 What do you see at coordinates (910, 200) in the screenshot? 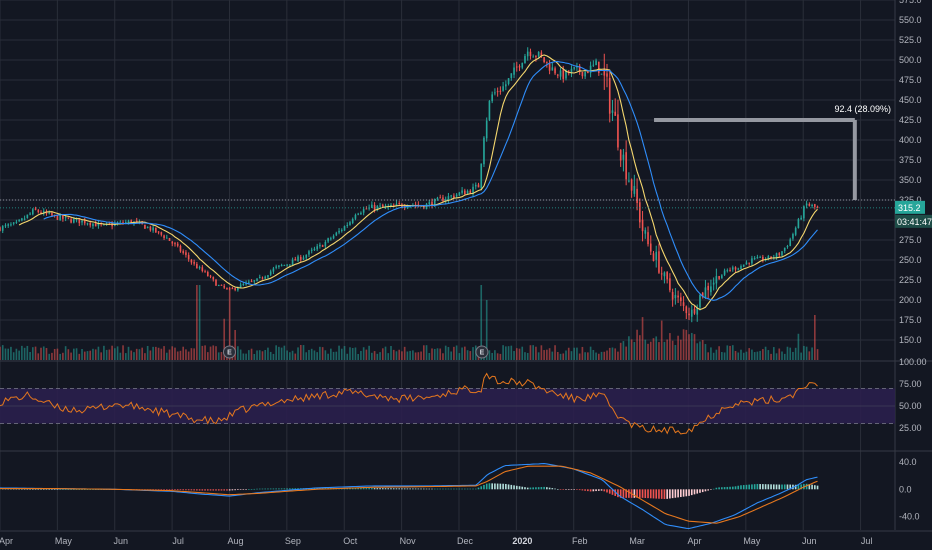
I see `price-tick-label: 325.0` at bounding box center [910, 200].